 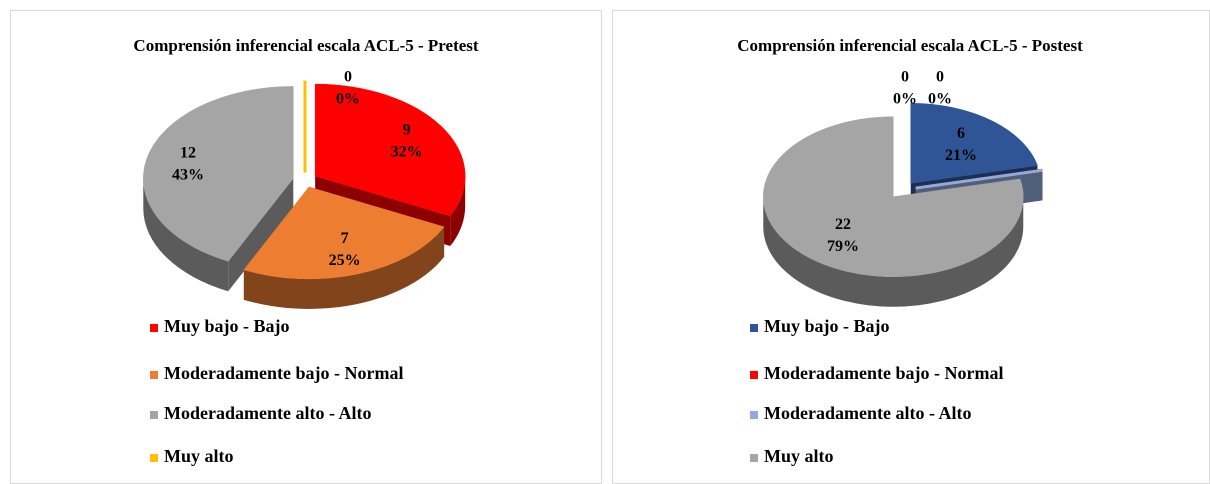 I want to click on percent-label: 25%, so click(x=345, y=260).